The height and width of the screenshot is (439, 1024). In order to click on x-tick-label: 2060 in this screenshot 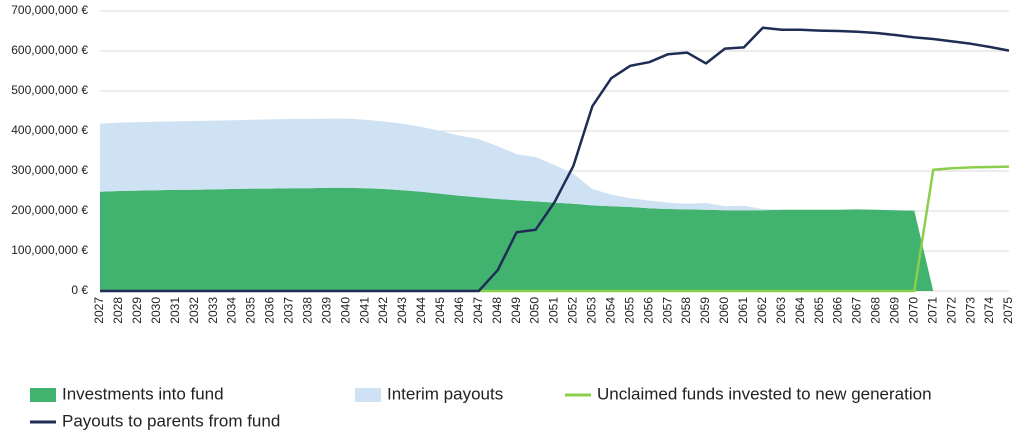, I will do `click(724, 310)`.